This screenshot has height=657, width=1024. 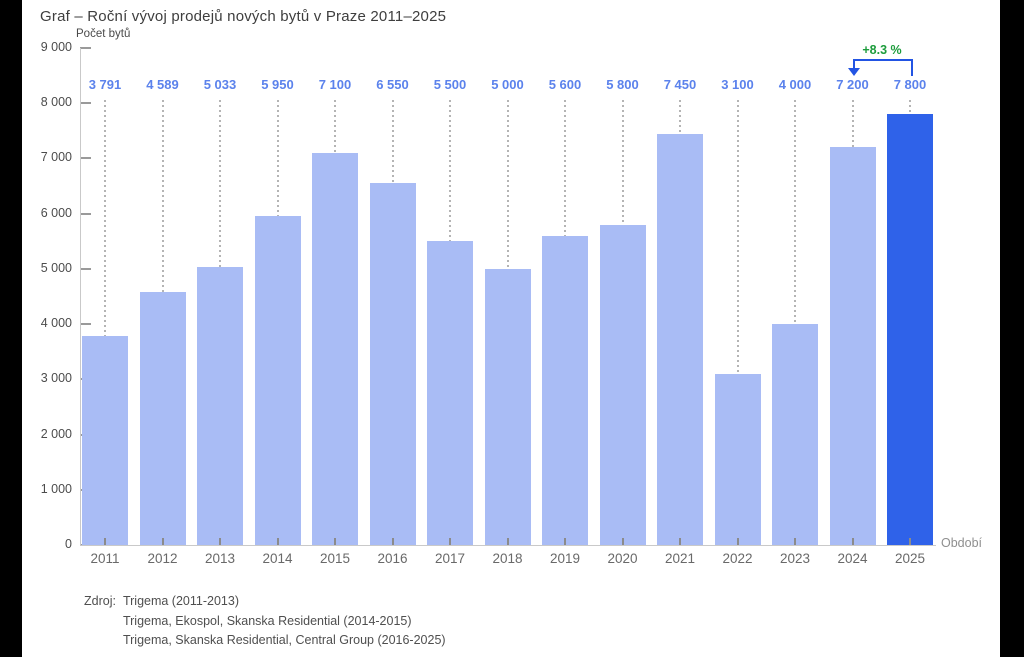 I want to click on x-tick-label-2015: 2015, so click(x=335, y=558).